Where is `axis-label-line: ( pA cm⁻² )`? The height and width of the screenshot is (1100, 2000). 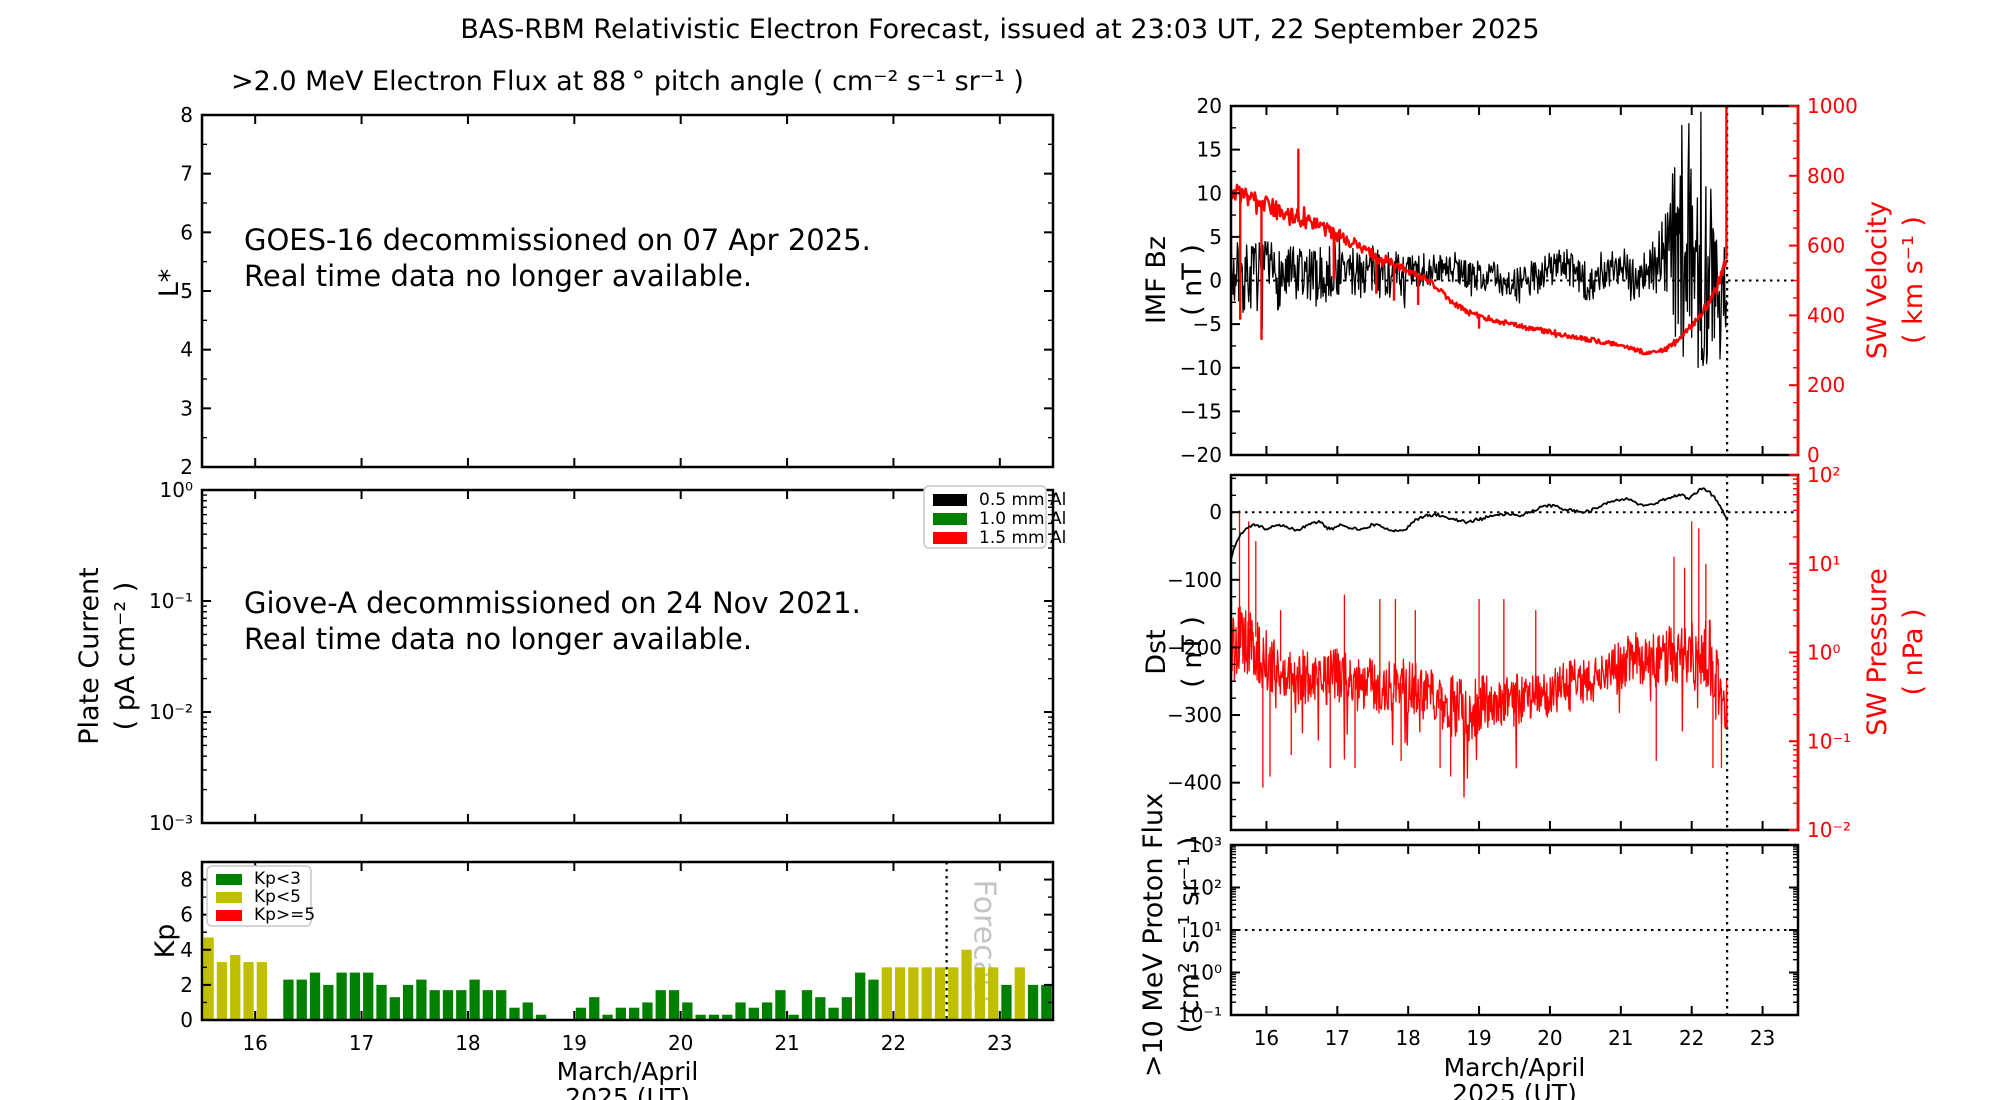
axis-label-line: ( pA cm⁻² ) is located at coordinates (125, 656).